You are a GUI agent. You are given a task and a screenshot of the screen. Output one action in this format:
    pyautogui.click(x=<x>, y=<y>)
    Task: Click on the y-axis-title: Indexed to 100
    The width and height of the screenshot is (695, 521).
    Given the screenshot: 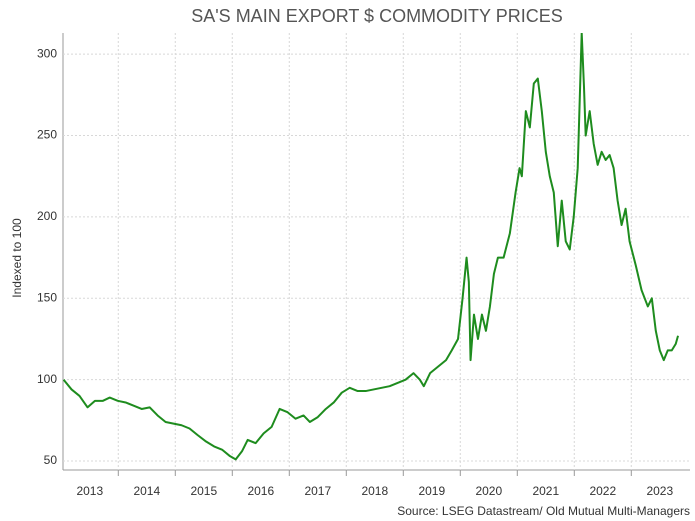 What is the action you would take?
    pyautogui.click(x=17, y=258)
    